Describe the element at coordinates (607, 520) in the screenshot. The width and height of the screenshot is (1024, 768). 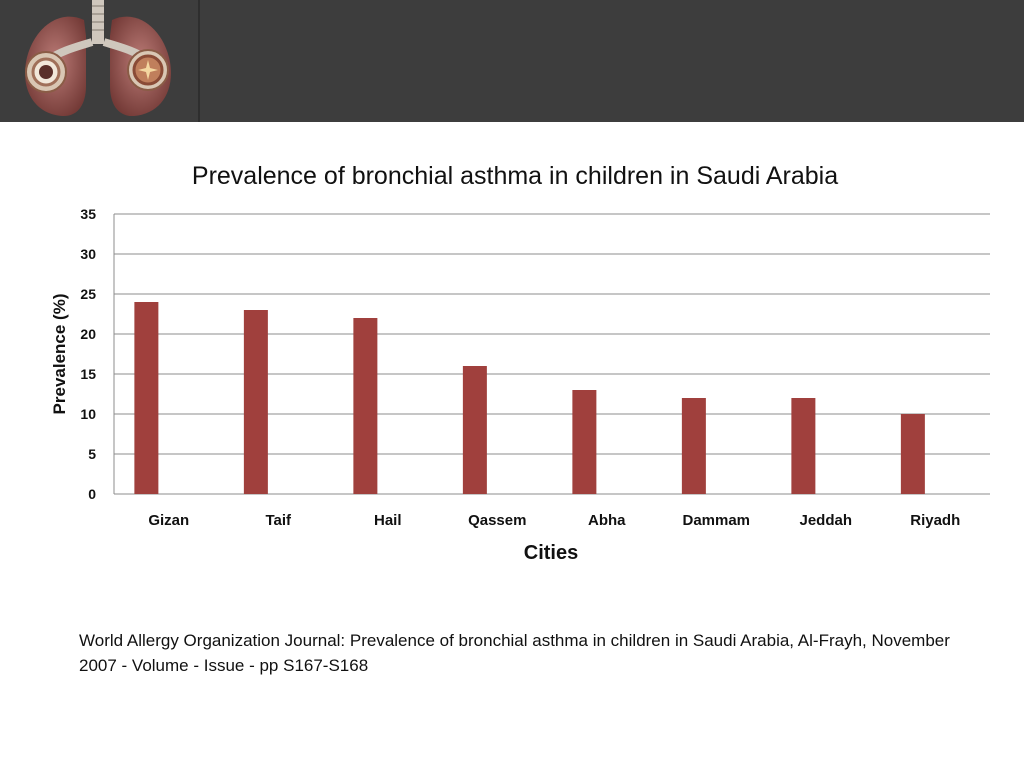
I see `x-tick-label: Abha` at that location.